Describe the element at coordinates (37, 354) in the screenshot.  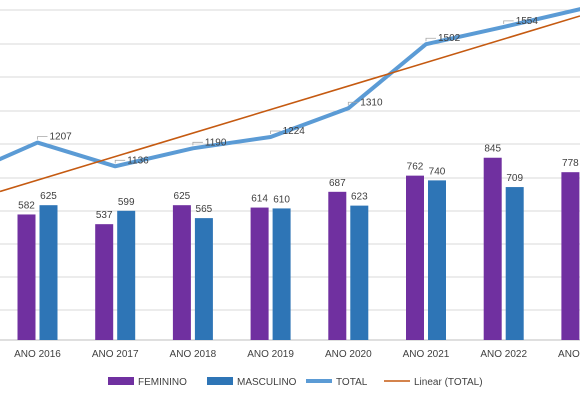
I see `category-label-0: ANO 2016` at that location.